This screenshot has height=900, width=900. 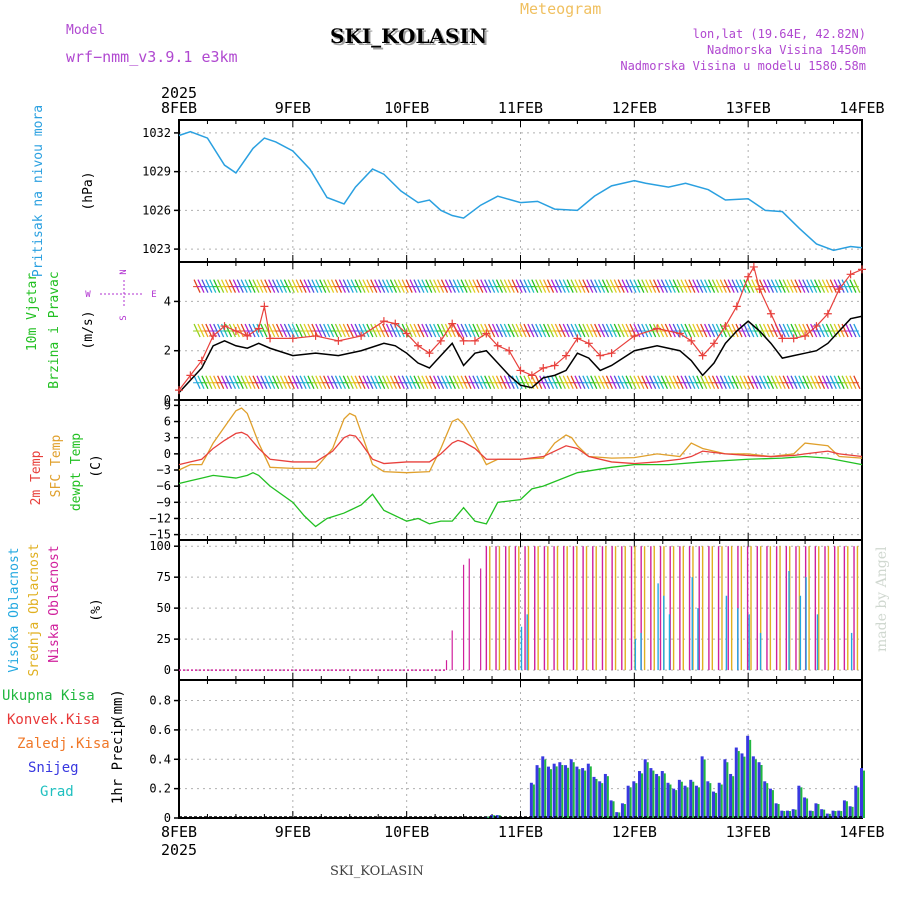 I want to click on wind-axis-label-1: 10m Vjetar, so click(x=32, y=312).